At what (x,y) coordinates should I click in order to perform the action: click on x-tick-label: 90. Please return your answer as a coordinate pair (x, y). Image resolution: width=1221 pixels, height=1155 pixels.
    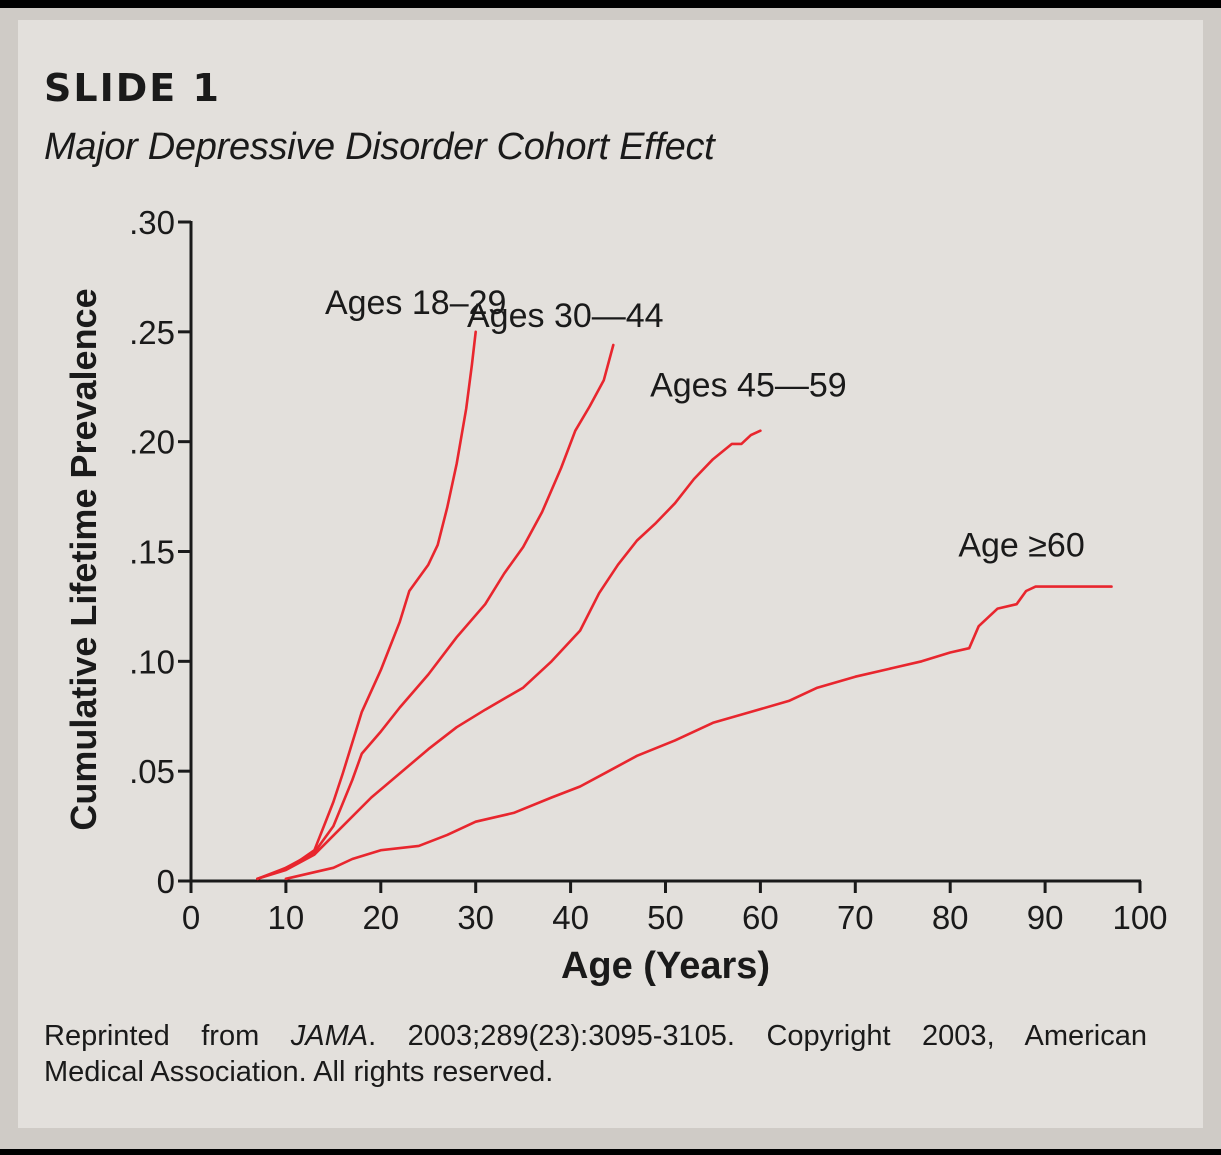
    Looking at the image, I should click on (1045, 917).